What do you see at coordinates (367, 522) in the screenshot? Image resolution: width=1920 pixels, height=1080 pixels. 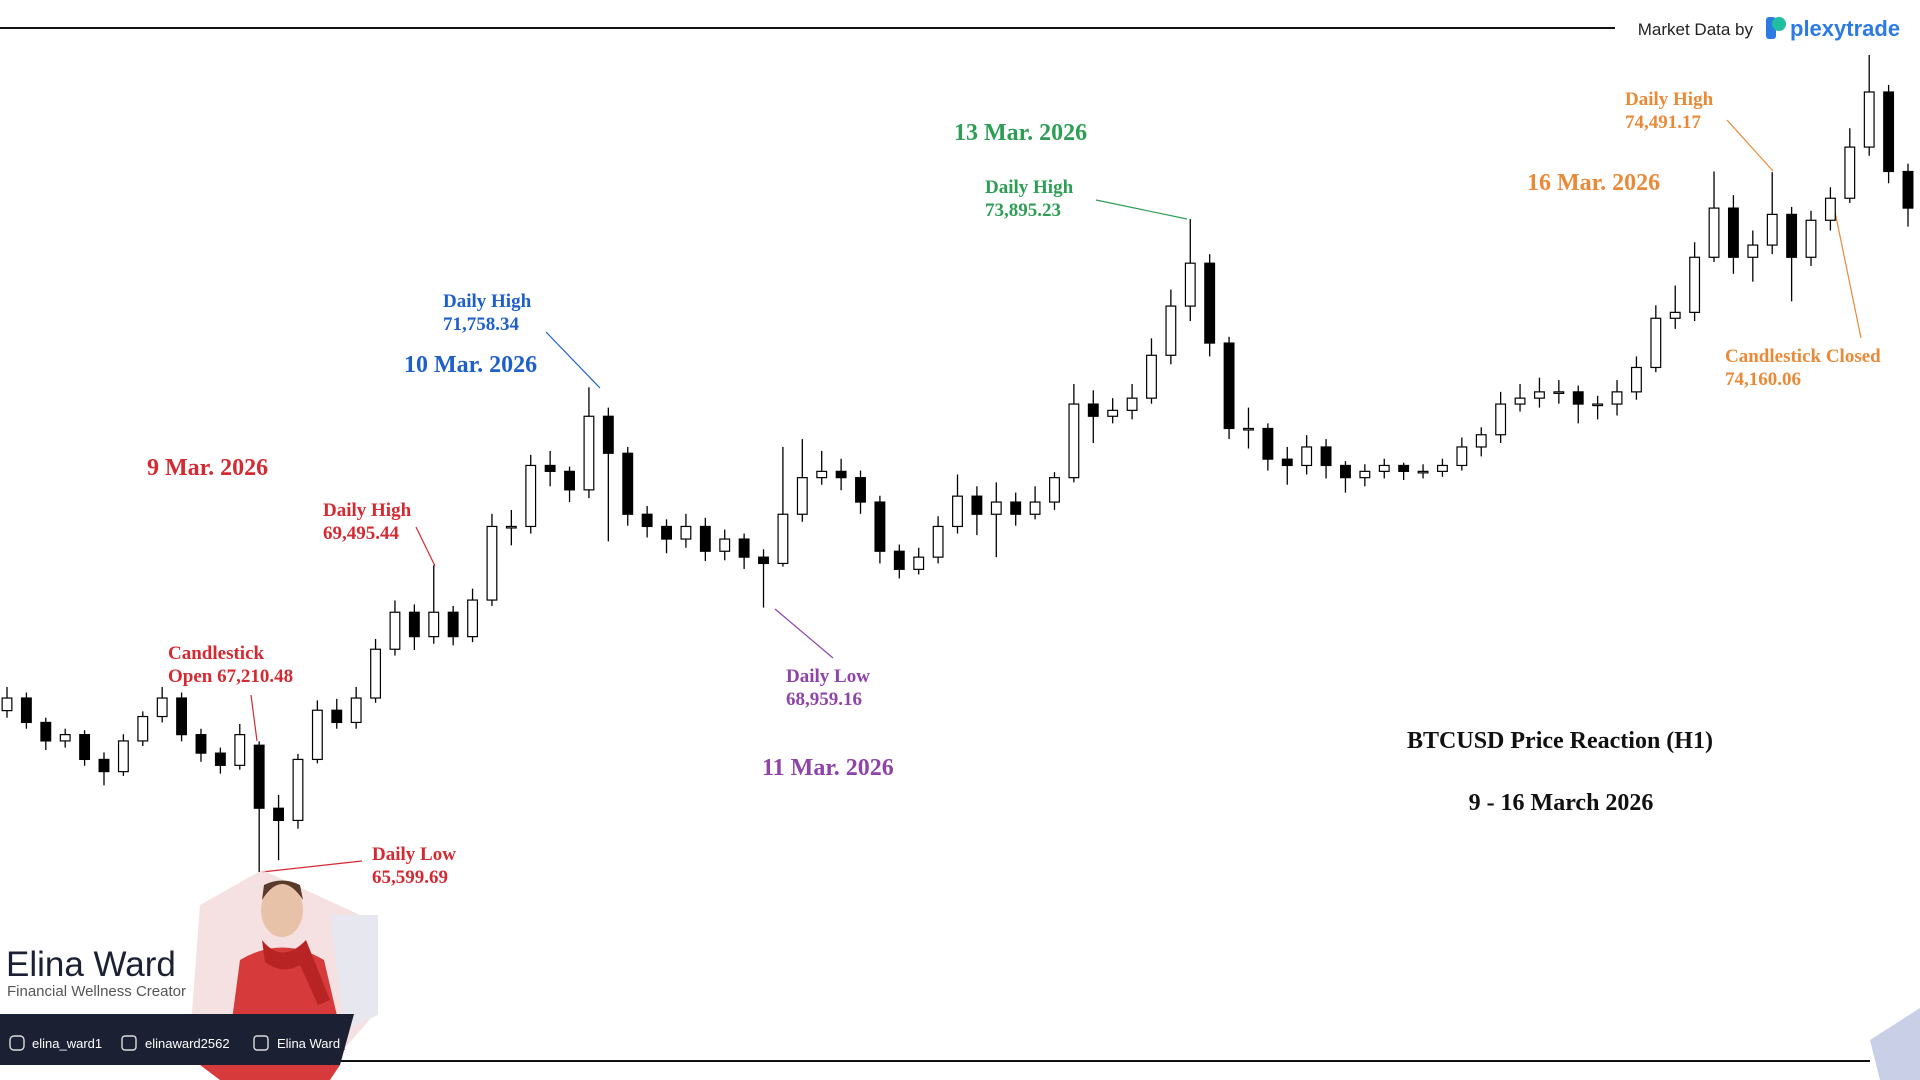 I see `annotation: Daily High 69,495.44` at bounding box center [367, 522].